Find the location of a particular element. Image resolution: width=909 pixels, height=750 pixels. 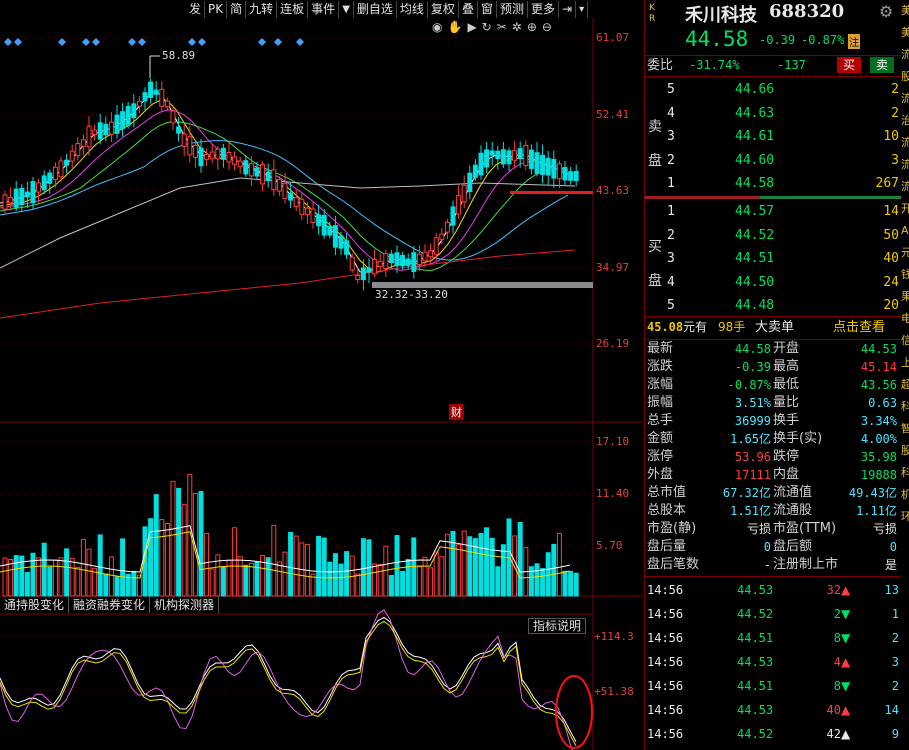

stat-row: 金额 1.65亿 换手(实) 4.00% is located at coordinates (773, 439).